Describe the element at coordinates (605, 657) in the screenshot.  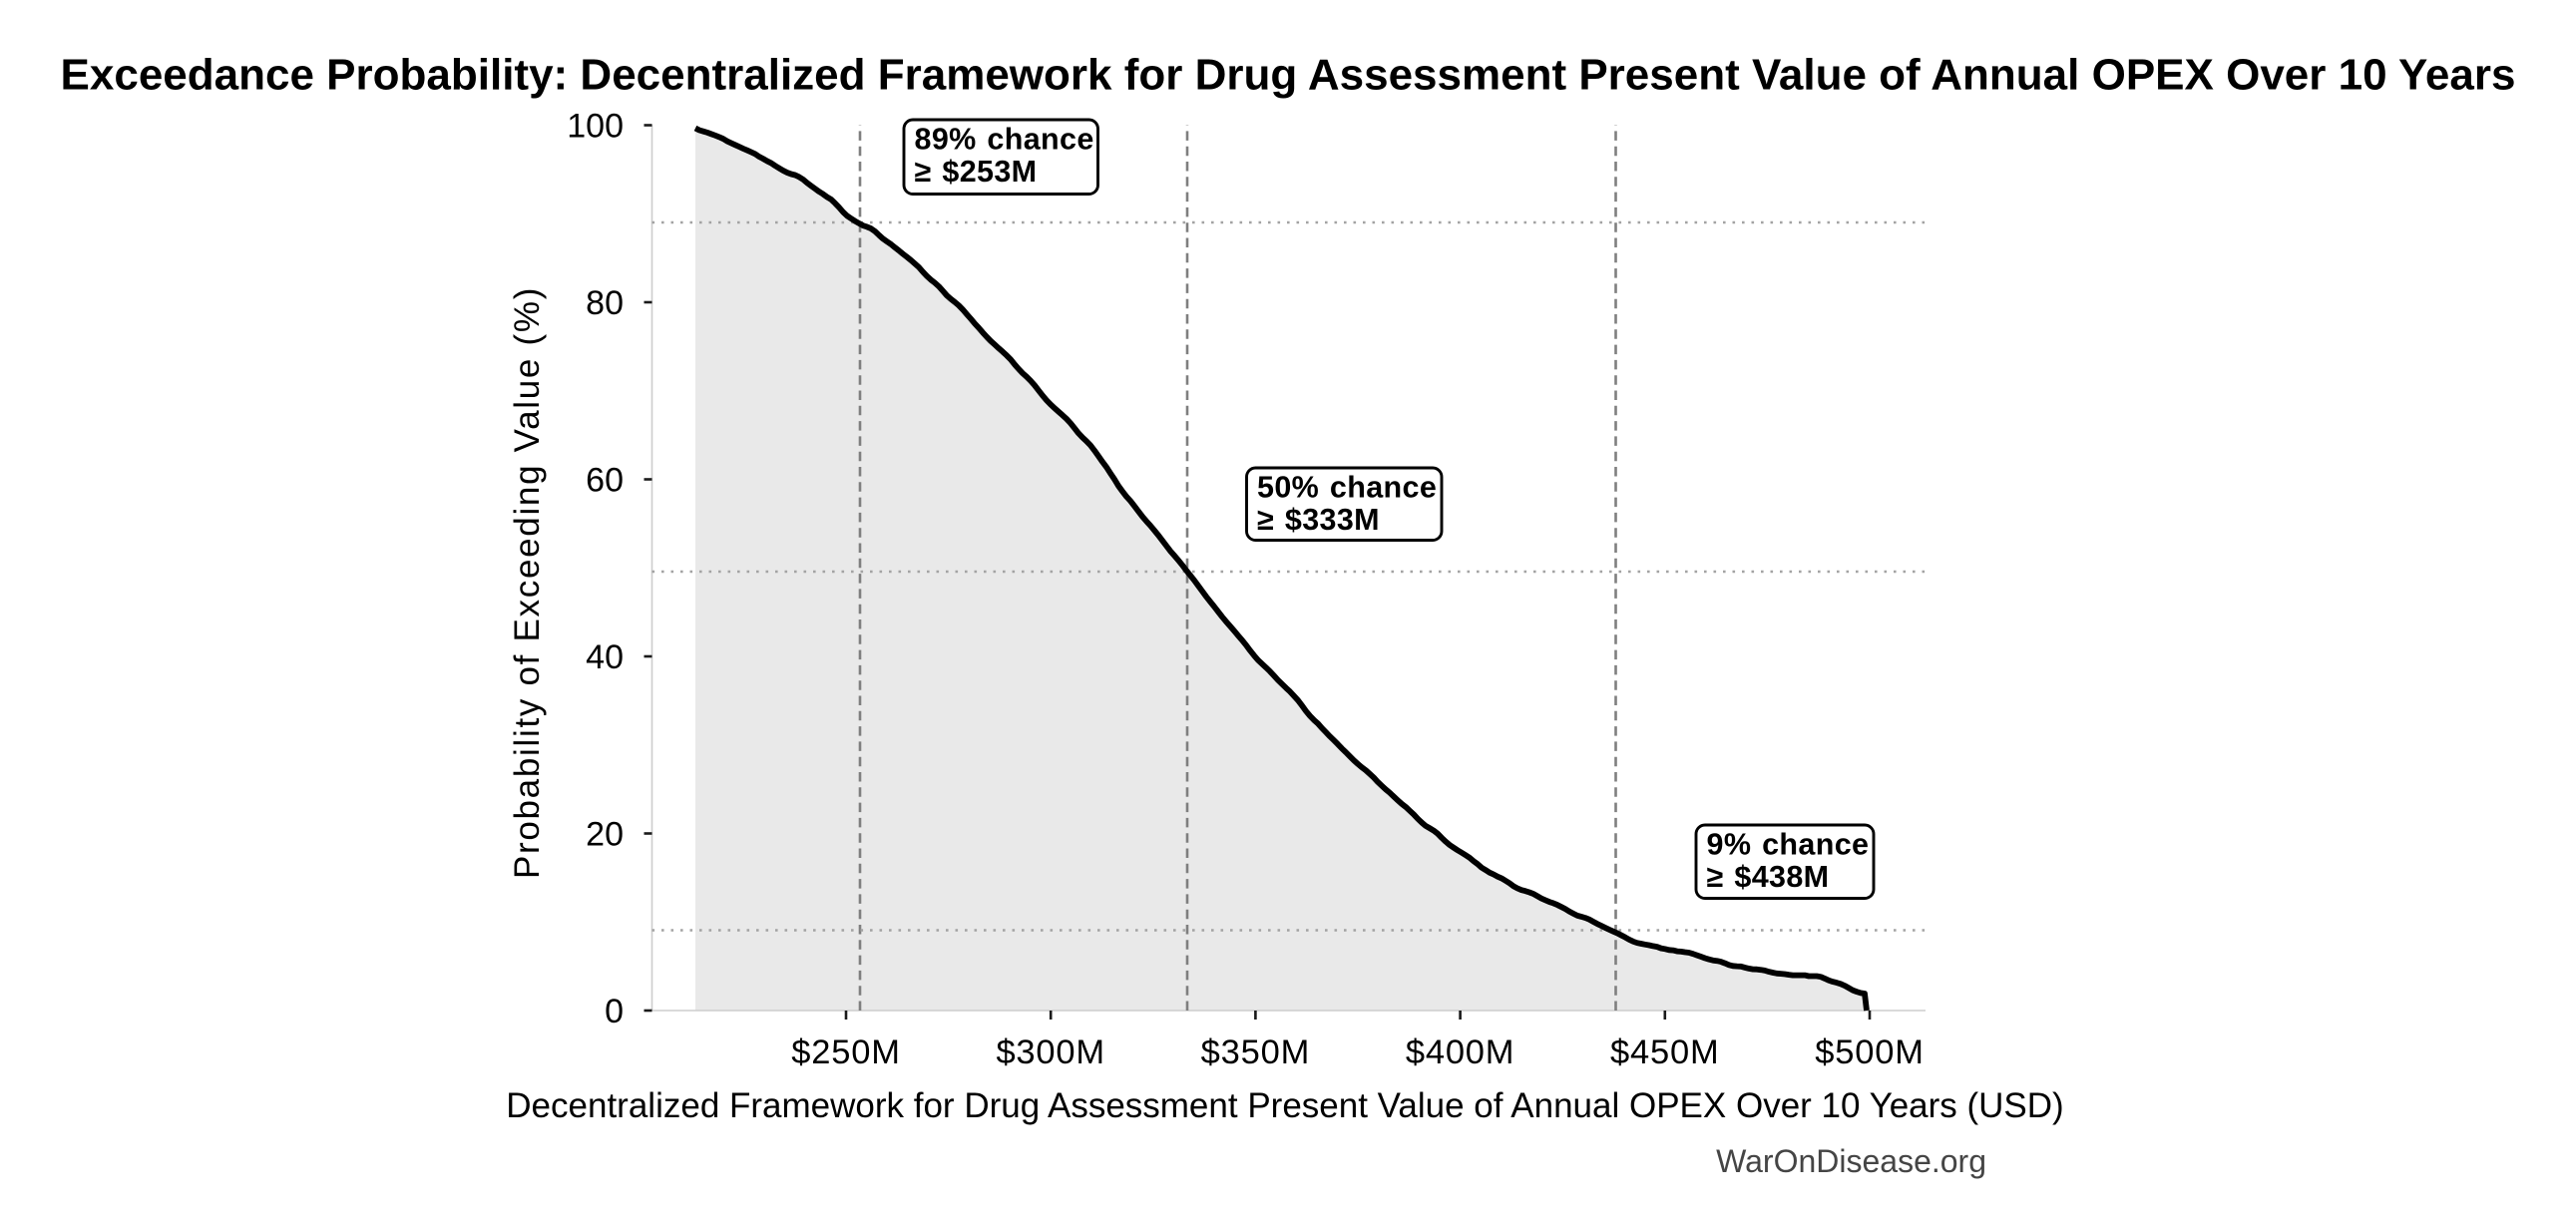
I see `svg-text: 40` at that location.